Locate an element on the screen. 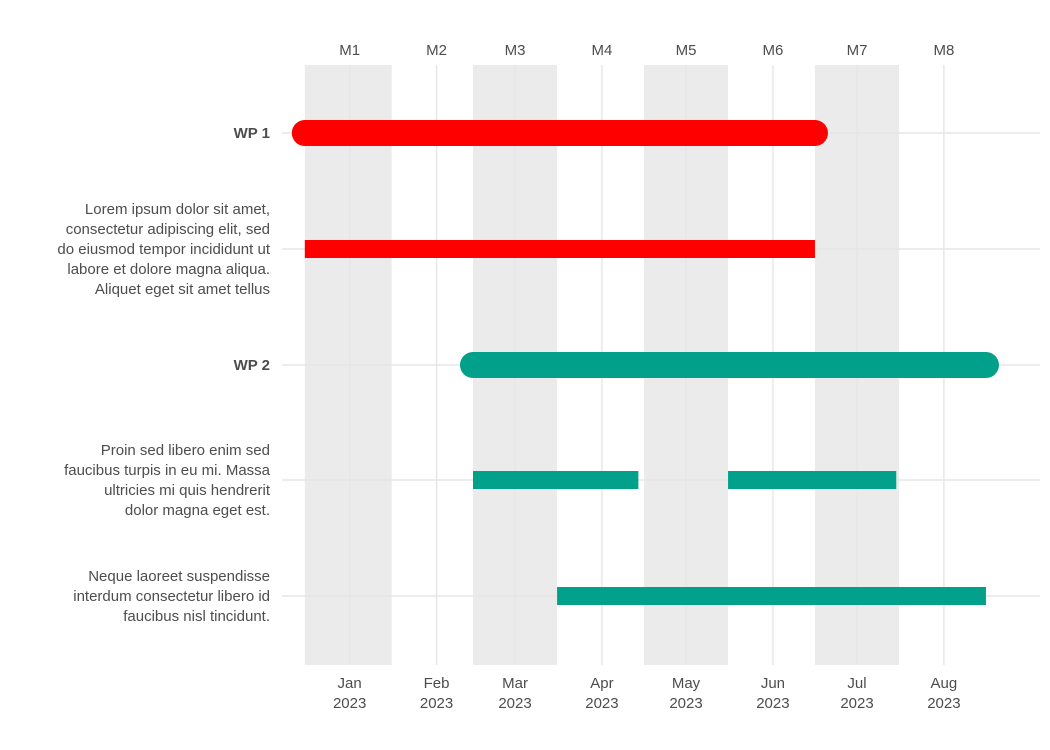  top-tick-label: M7 is located at coordinates (857, 50).